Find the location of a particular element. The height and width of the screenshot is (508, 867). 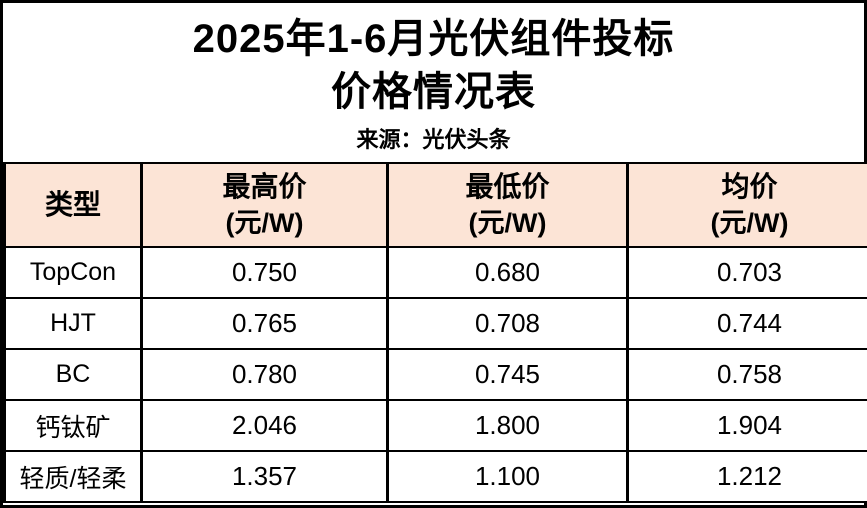

cell-avg: 1.904 is located at coordinates (746, 425).